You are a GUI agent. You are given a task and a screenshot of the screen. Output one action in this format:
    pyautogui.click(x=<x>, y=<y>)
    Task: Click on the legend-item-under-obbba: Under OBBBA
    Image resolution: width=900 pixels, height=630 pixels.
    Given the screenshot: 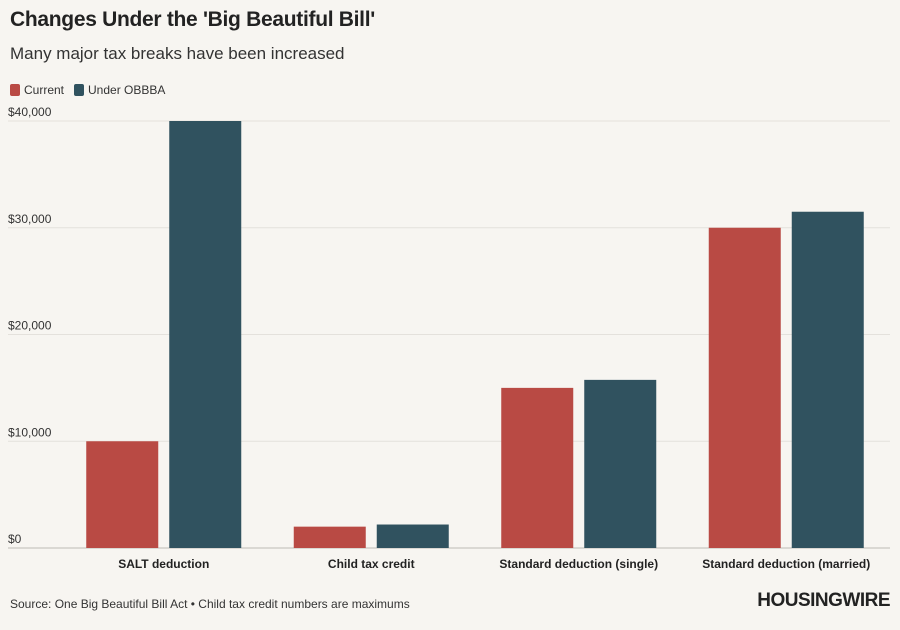 What is the action you would take?
    pyautogui.click(x=119, y=90)
    